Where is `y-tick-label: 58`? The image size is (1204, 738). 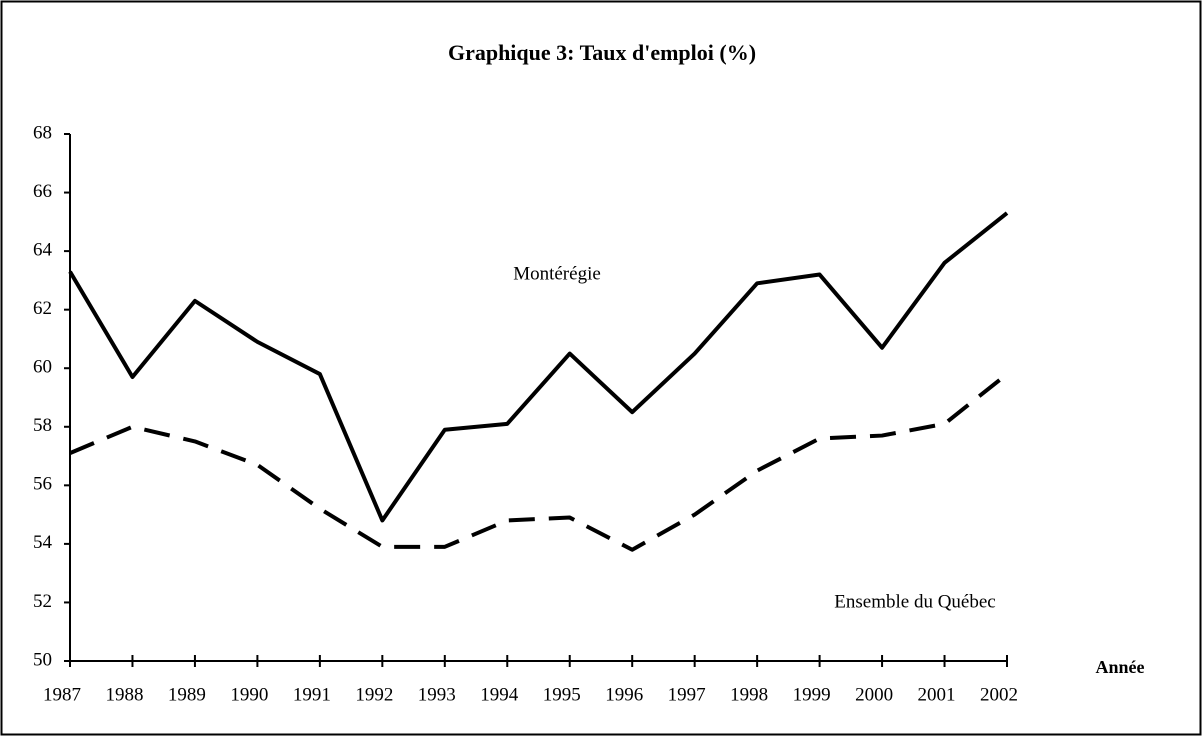 y-tick-label: 58 is located at coordinates (42, 425).